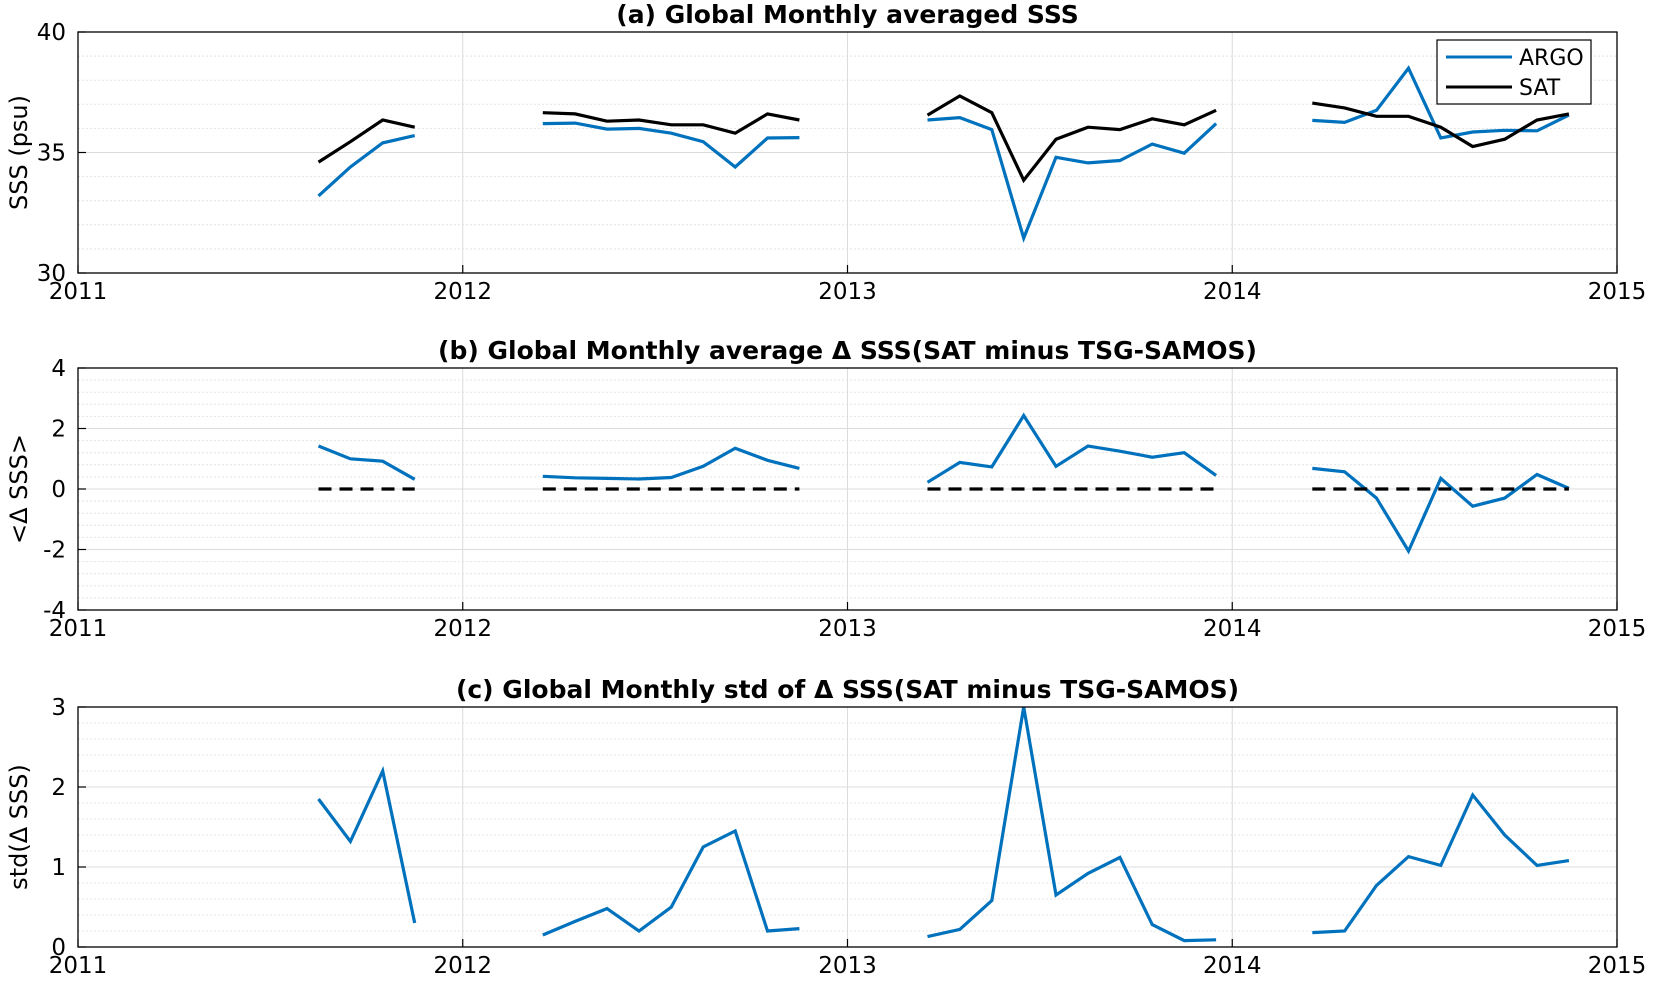 The width and height of the screenshot is (1655, 982). I want to click on y-axis-label: SSS (psu), so click(19, 152).